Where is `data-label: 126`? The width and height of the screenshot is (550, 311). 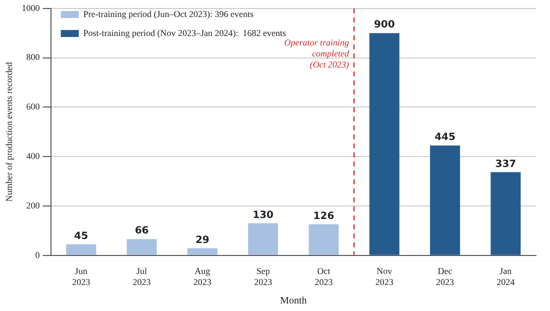 data-label: 126 is located at coordinates (323, 216).